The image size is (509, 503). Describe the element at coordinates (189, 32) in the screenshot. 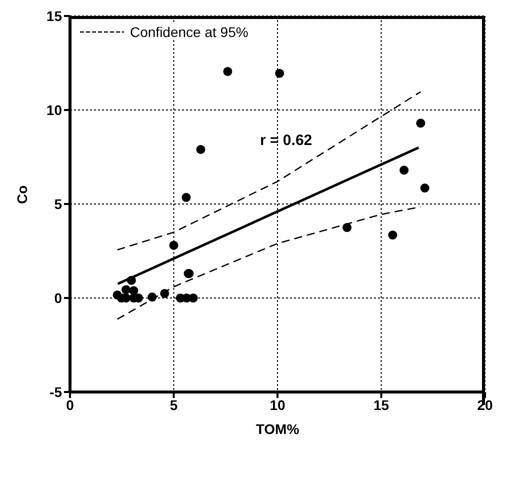

I see `legend-label: Confidence at 95%` at that location.